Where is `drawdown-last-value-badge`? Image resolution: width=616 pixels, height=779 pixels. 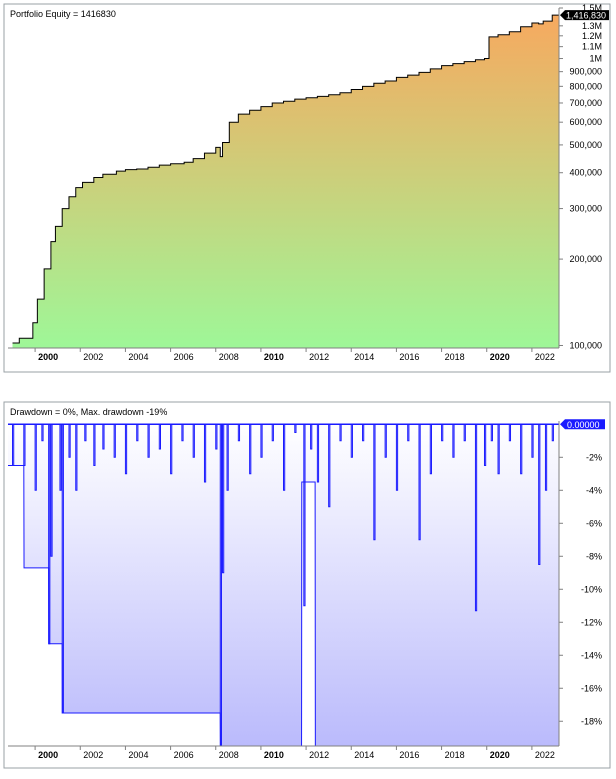
drawdown-last-value-badge is located at coordinates (582, 424).